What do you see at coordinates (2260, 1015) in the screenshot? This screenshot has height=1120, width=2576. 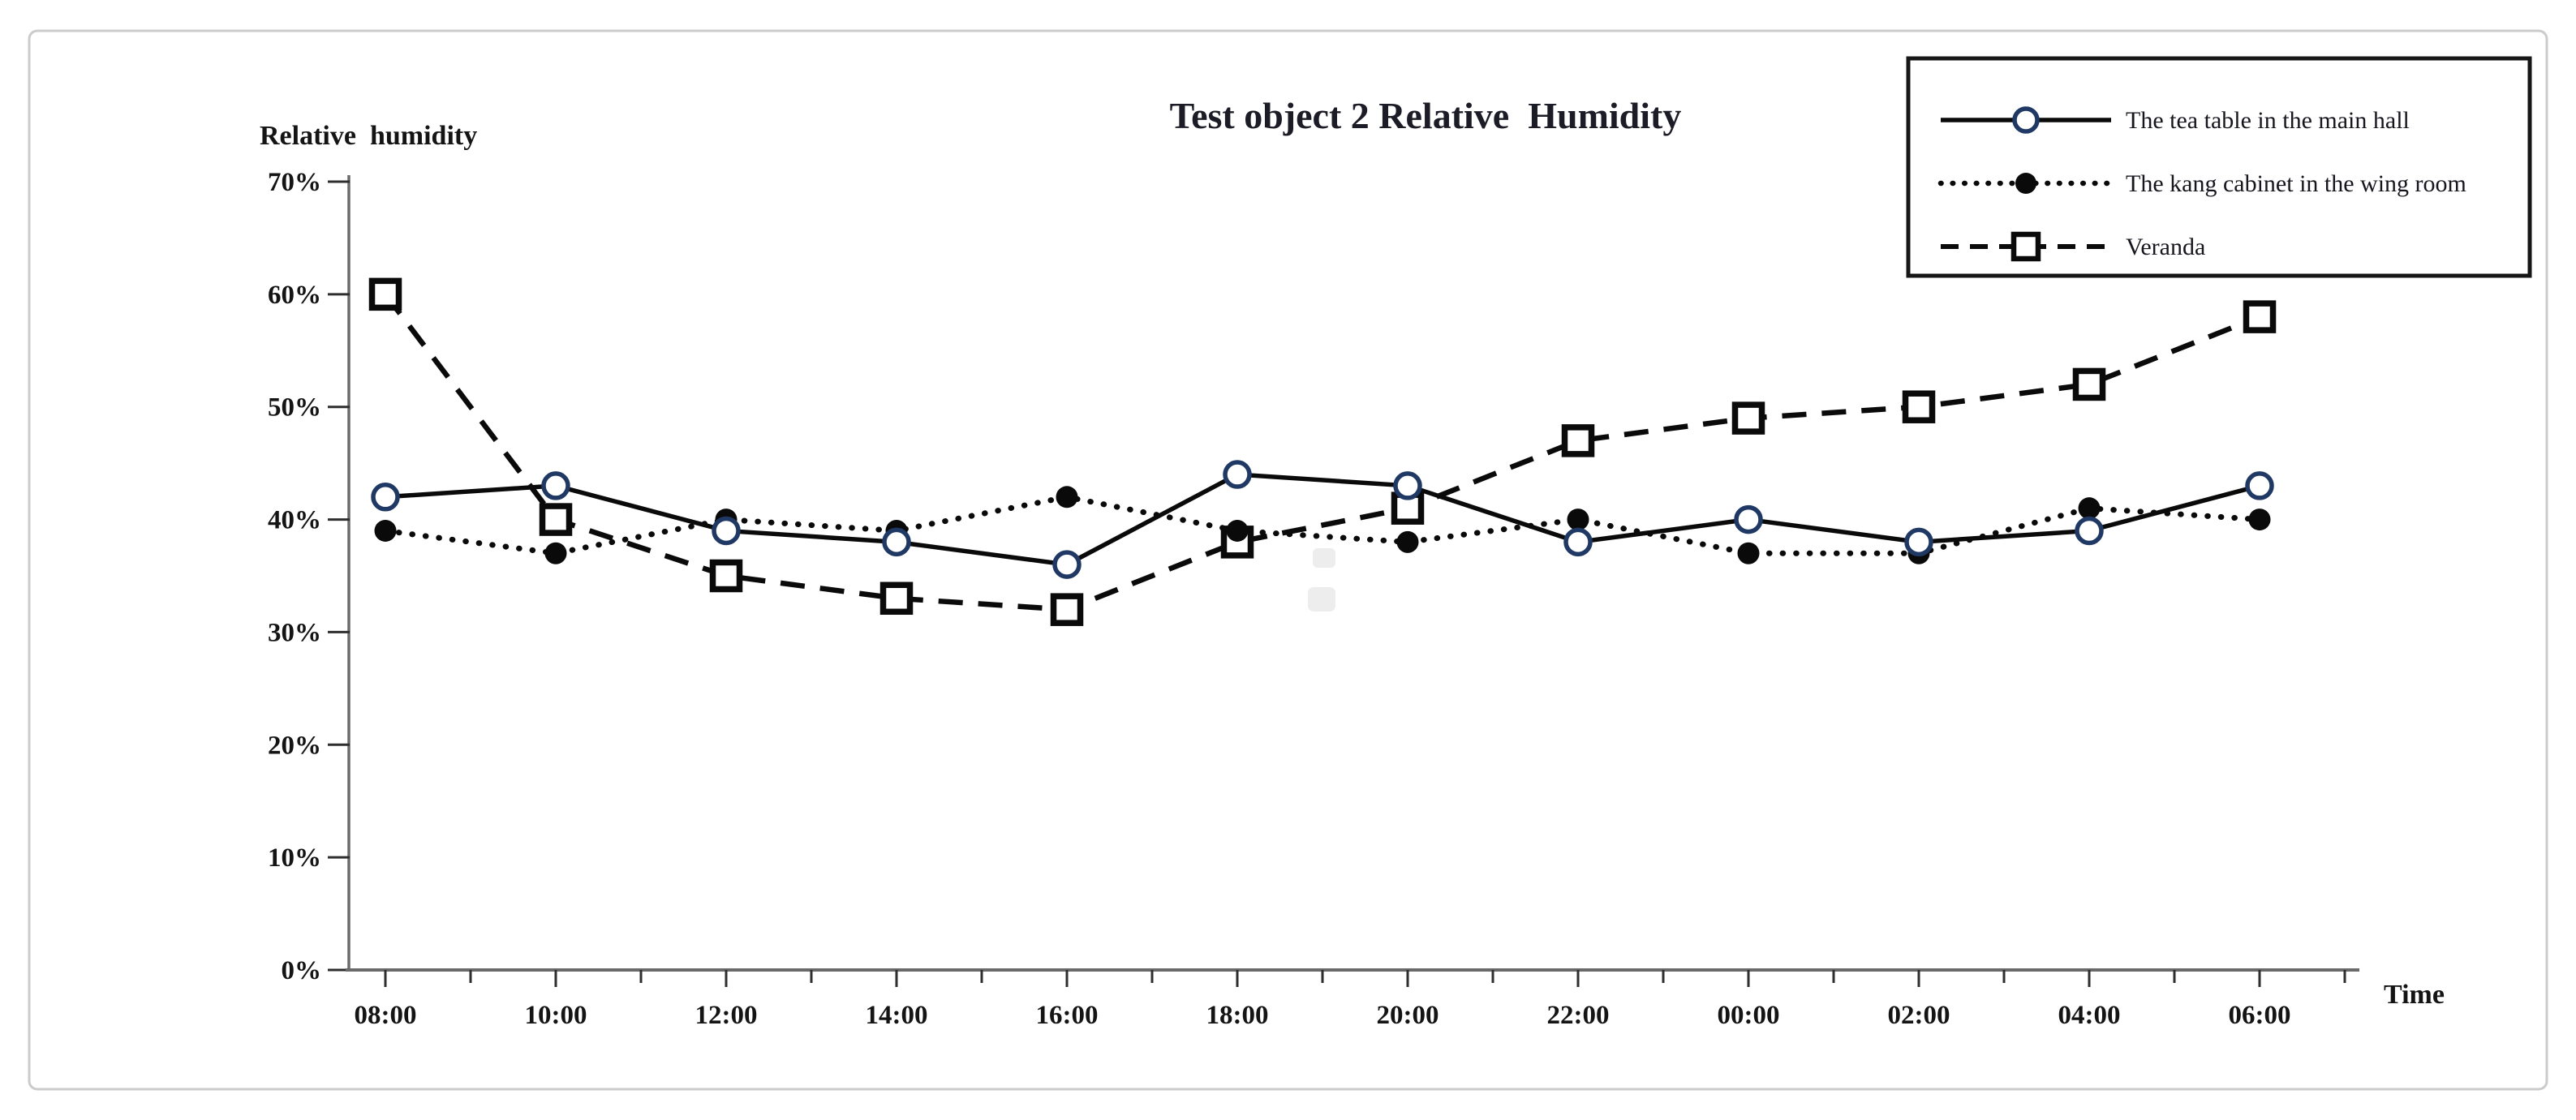 I see `x-tick-label: 06:00` at bounding box center [2260, 1015].